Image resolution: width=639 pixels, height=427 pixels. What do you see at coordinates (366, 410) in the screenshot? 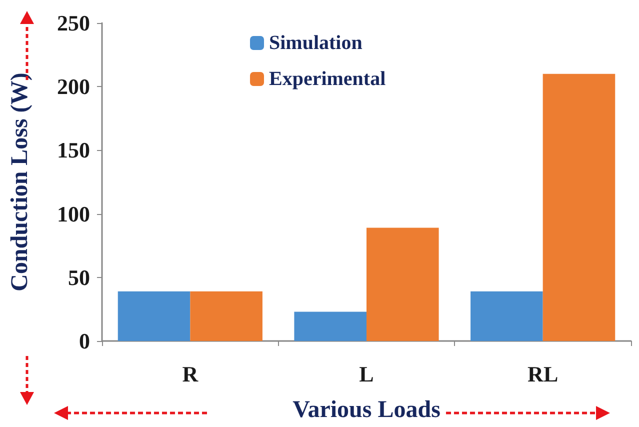
I see `x-axis-title: Various Loads` at bounding box center [366, 410].